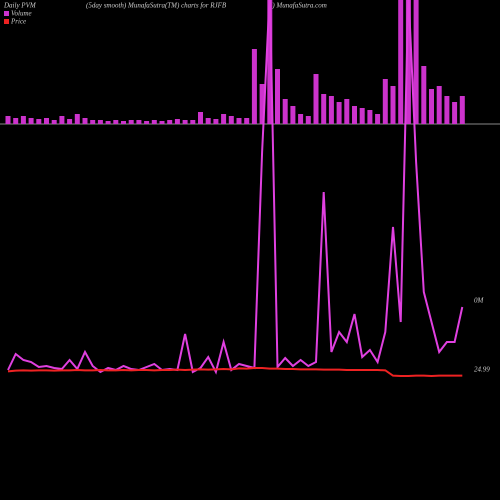  What do you see at coordinates (479, 301) in the screenshot?
I see `volume-label: 0M` at bounding box center [479, 301].